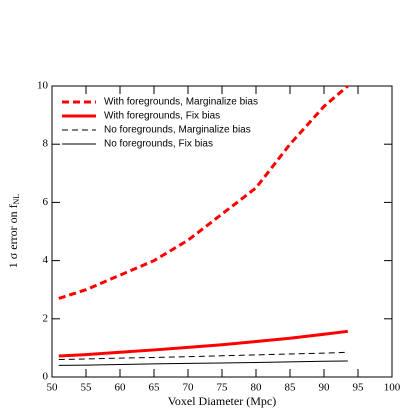 The width and height of the screenshot is (415, 415). What do you see at coordinates (46, 260) in the screenshot?
I see `y-tick-label: 4` at bounding box center [46, 260].